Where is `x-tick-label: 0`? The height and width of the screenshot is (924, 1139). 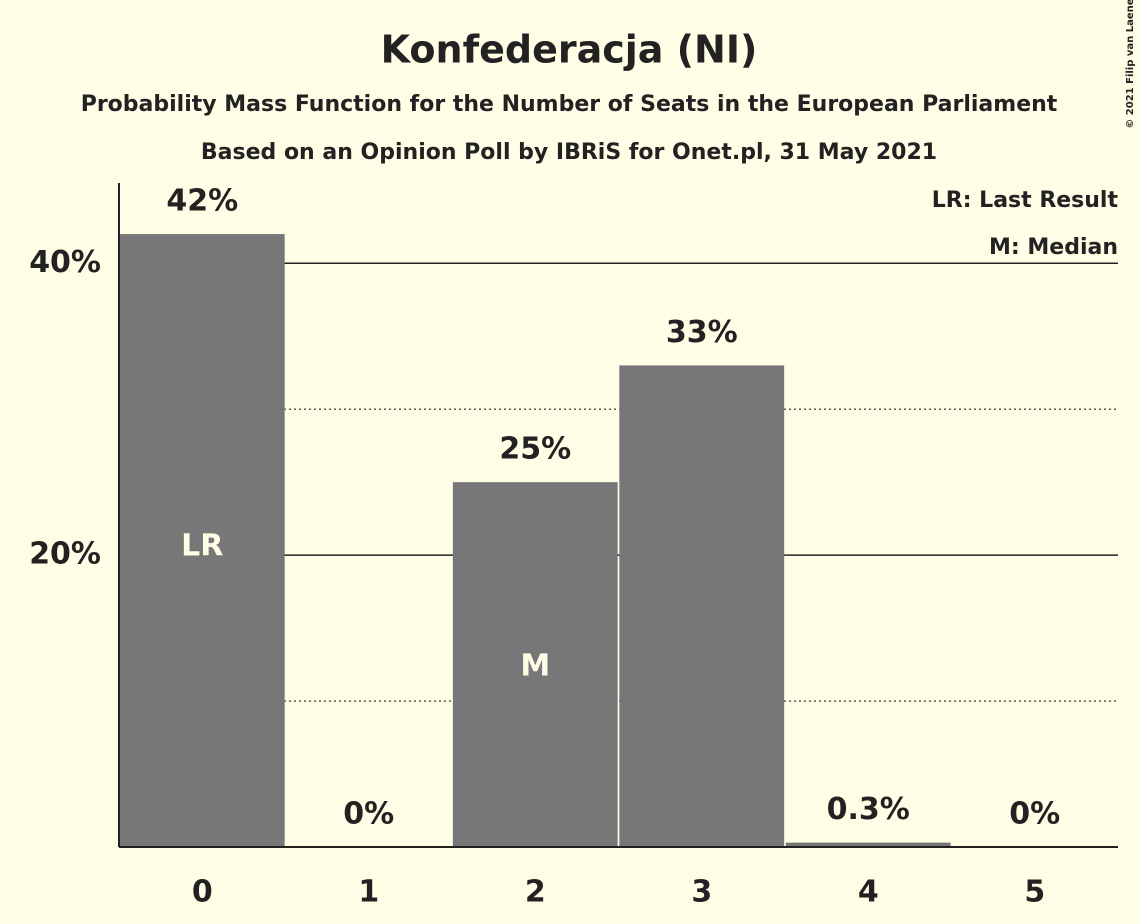 x-tick-label: 0 is located at coordinates (202, 892).